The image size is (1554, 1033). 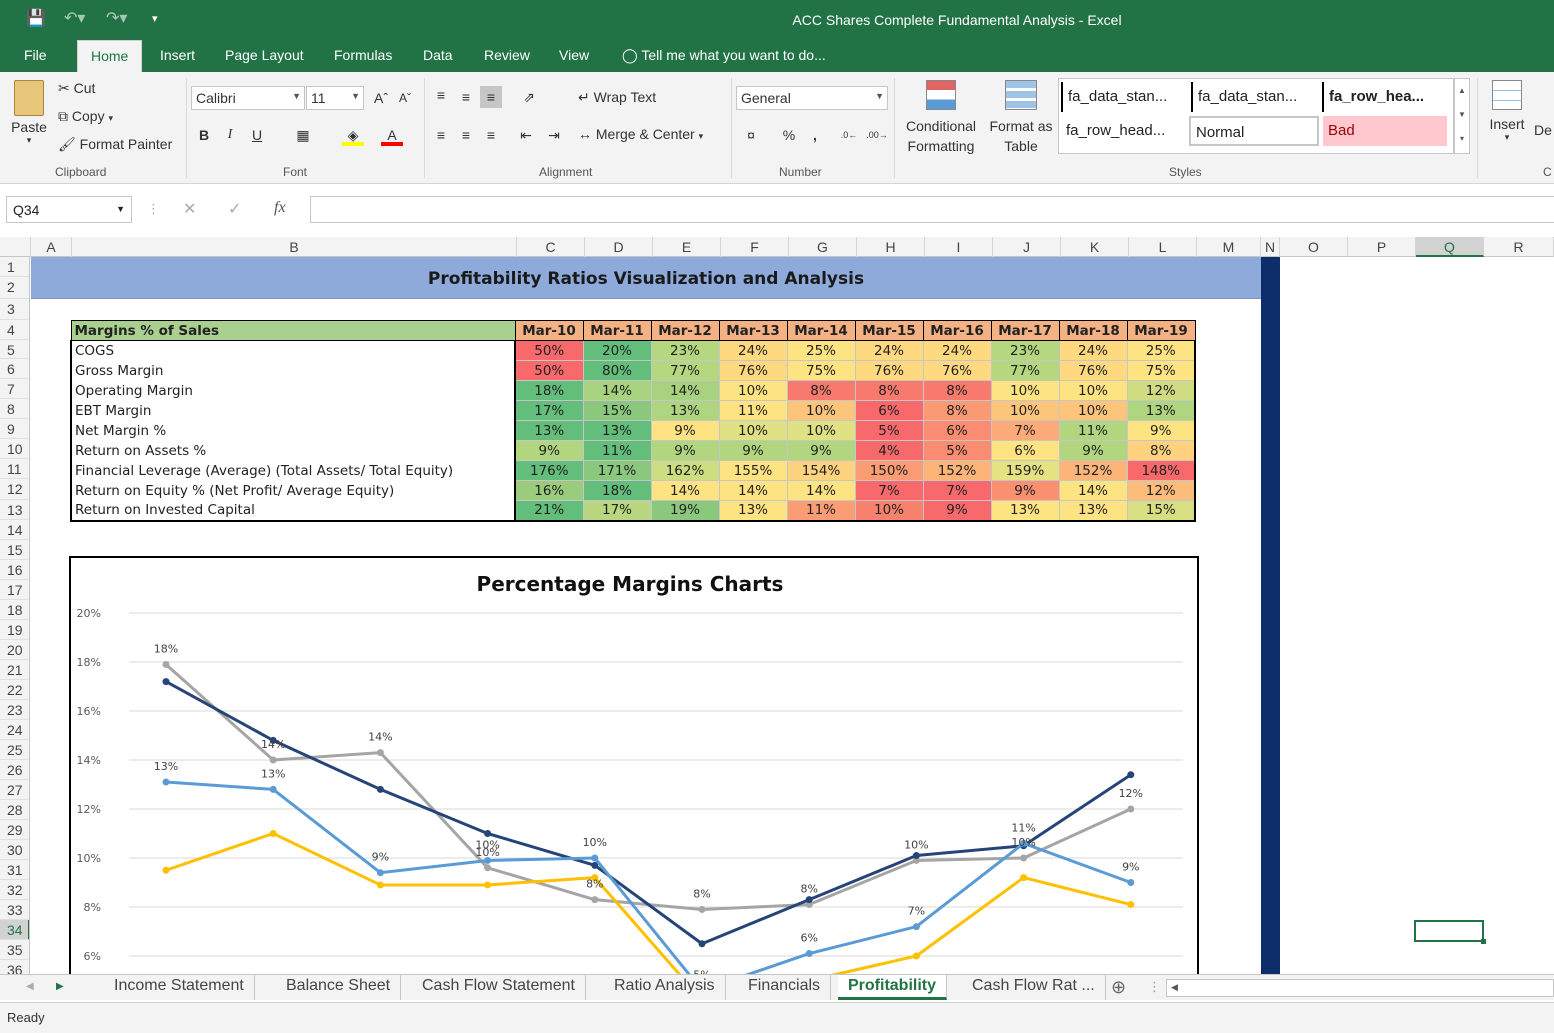 What do you see at coordinates (293, 330) in the screenshot?
I see `table-header-label: Margins % of Sales` at bounding box center [293, 330].